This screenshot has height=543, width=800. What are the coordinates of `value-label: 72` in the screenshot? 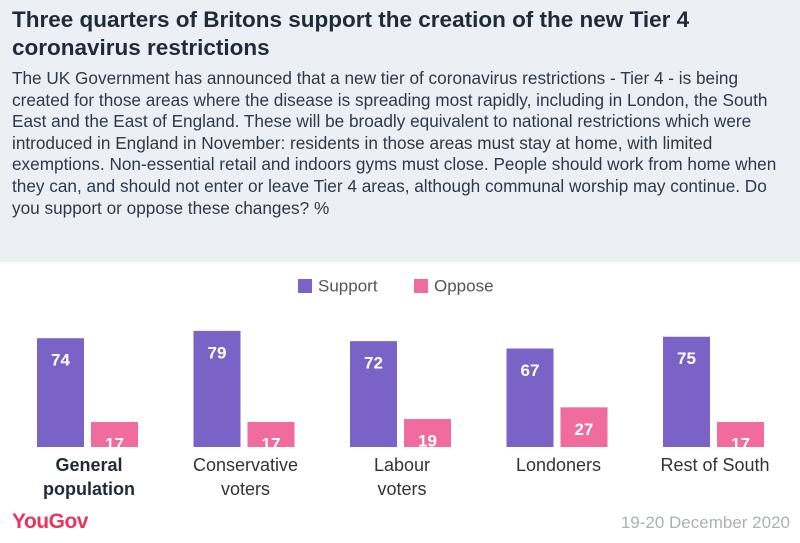 It's located at (373, 363).